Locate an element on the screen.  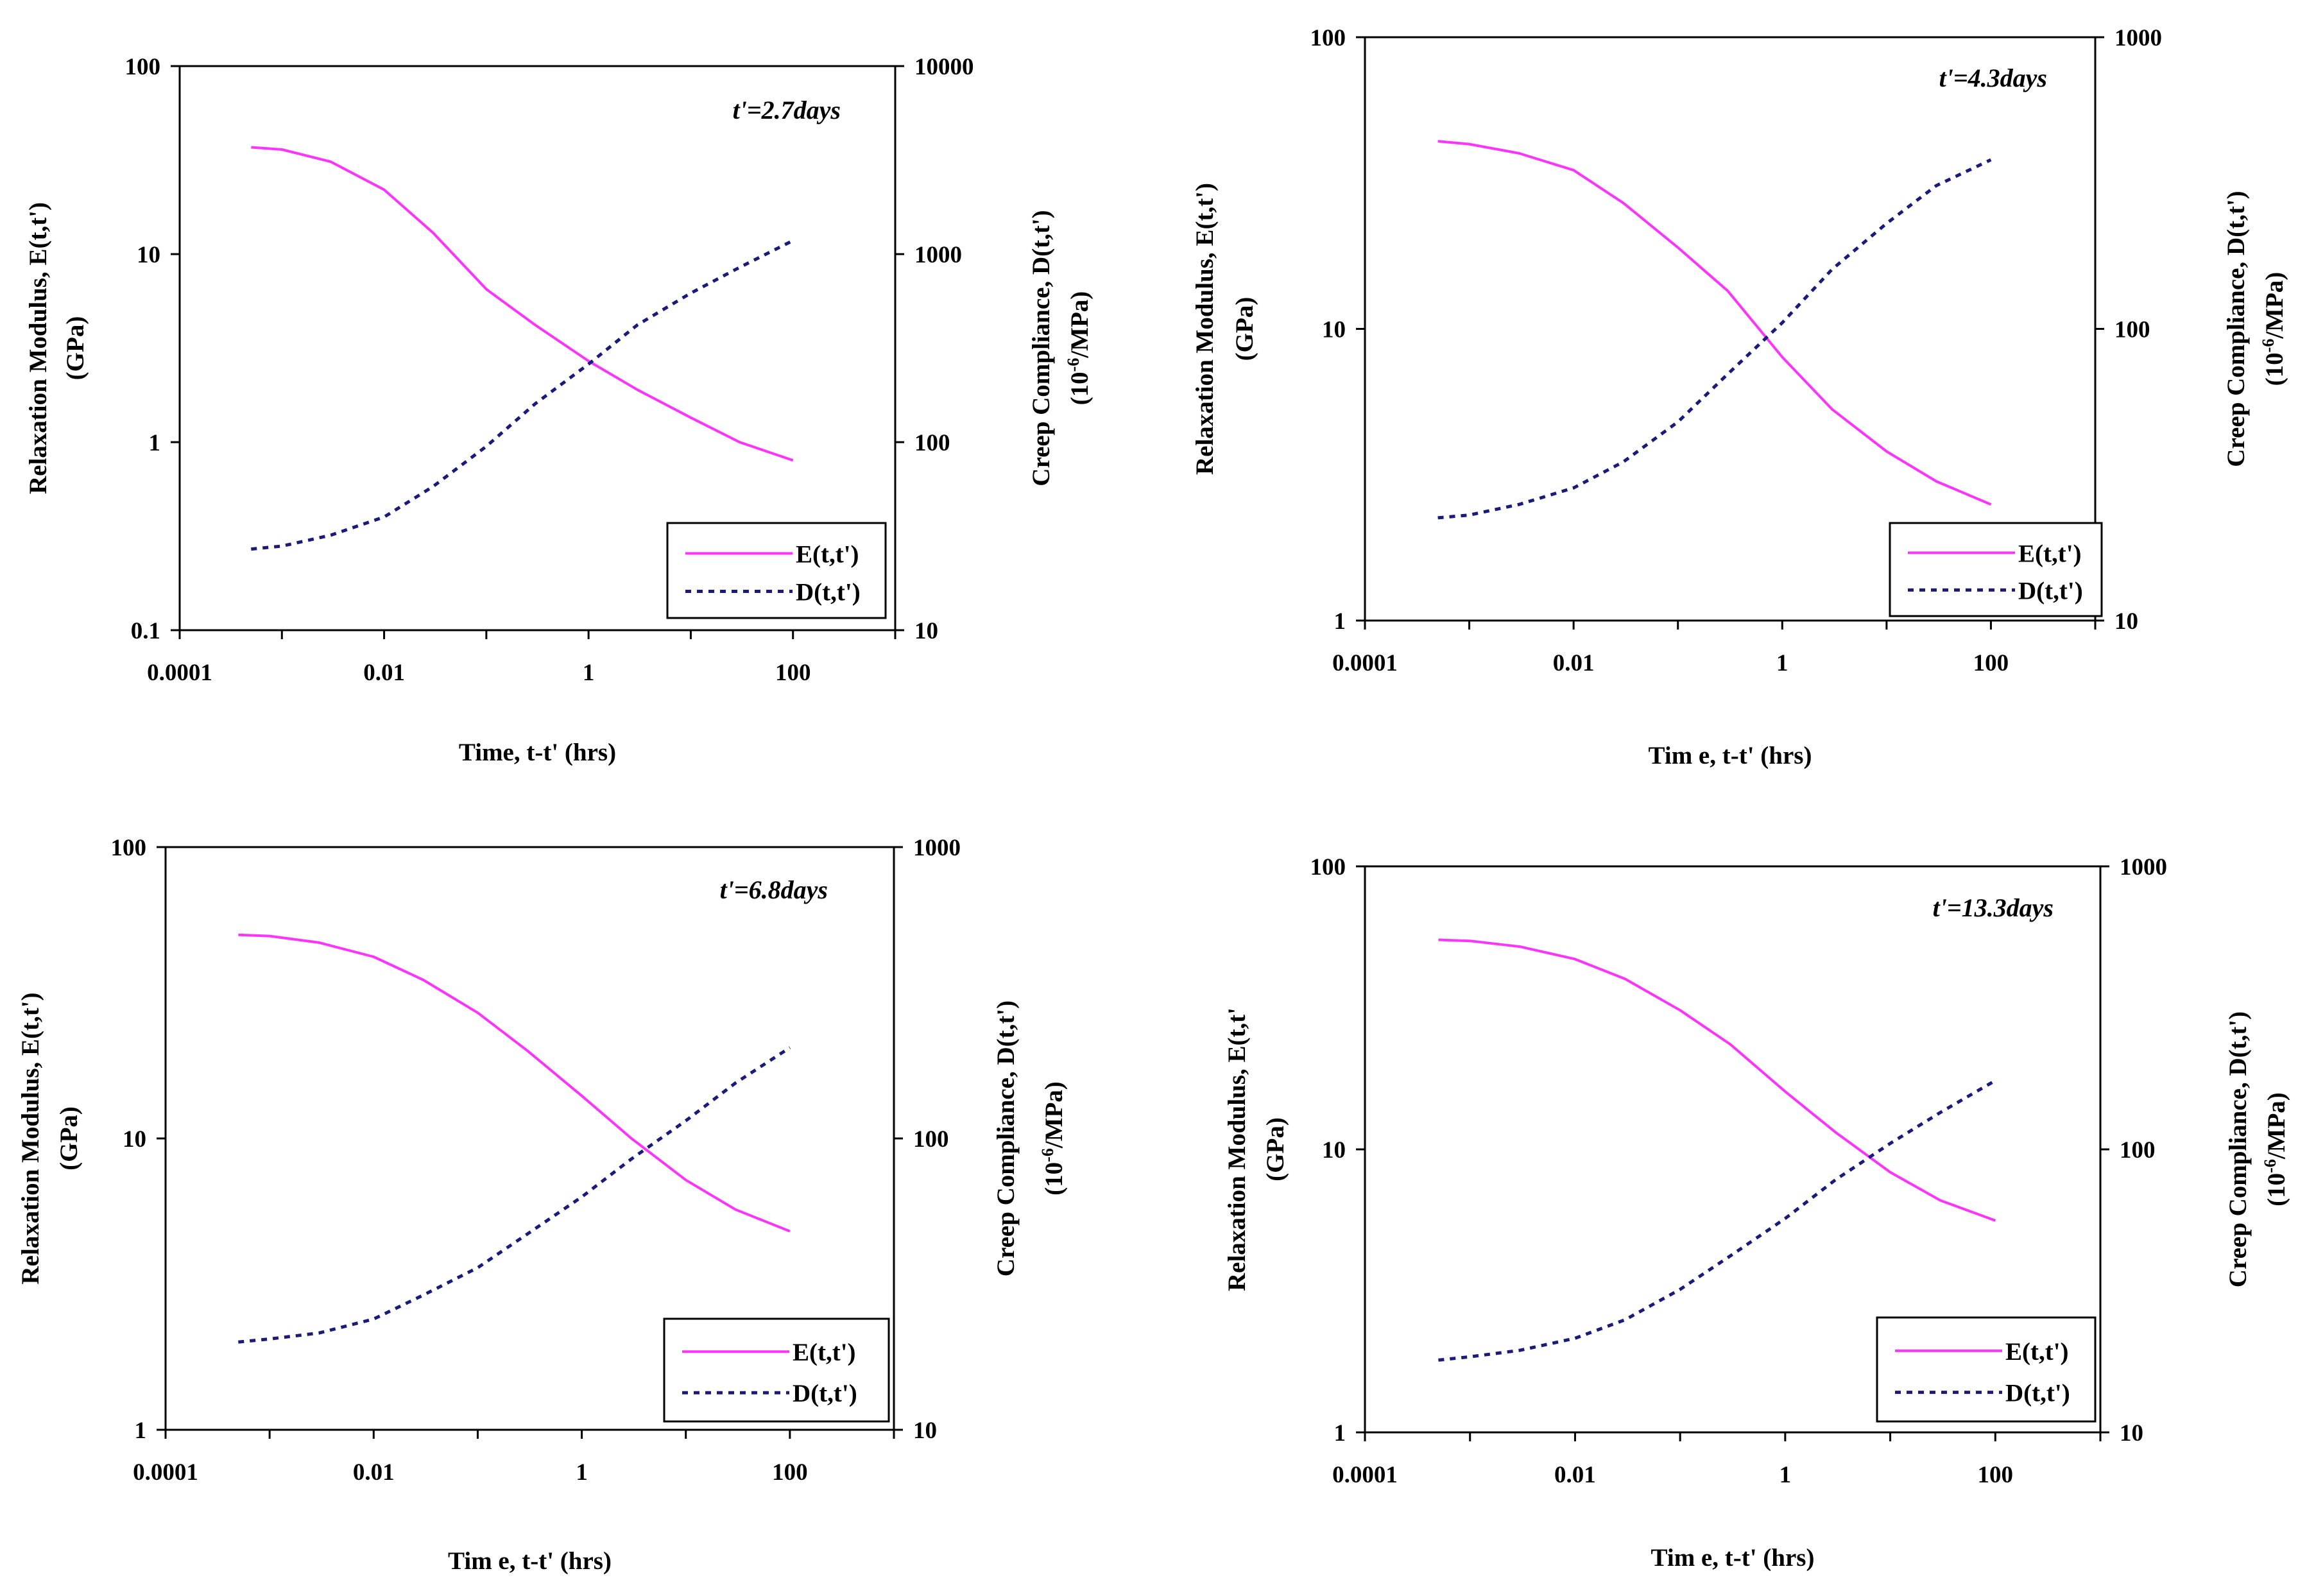
y-axis-title: Relaxation Modulus, E(t,t' is located at coordinates (1237, 1149).